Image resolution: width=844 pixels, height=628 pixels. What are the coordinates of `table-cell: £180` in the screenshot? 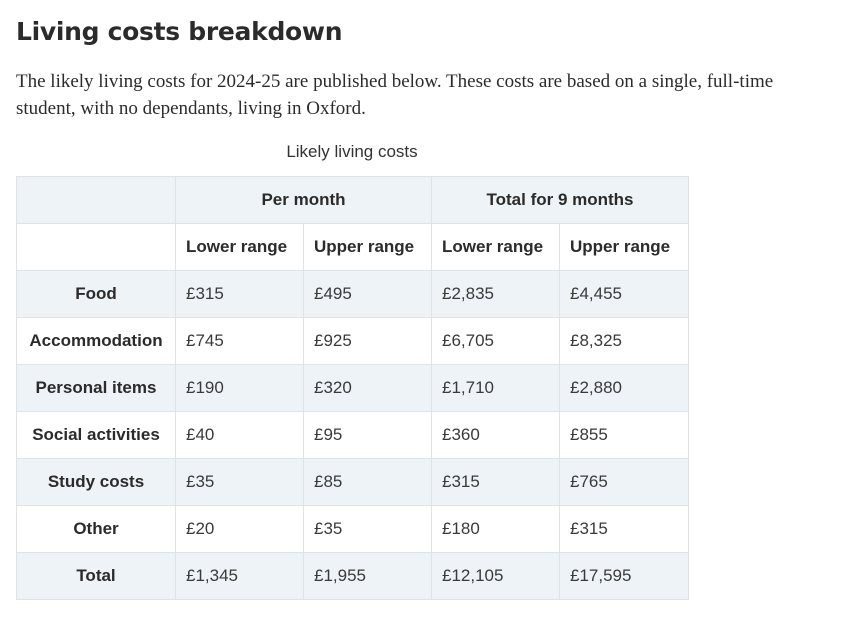 It's located at (495, 529).